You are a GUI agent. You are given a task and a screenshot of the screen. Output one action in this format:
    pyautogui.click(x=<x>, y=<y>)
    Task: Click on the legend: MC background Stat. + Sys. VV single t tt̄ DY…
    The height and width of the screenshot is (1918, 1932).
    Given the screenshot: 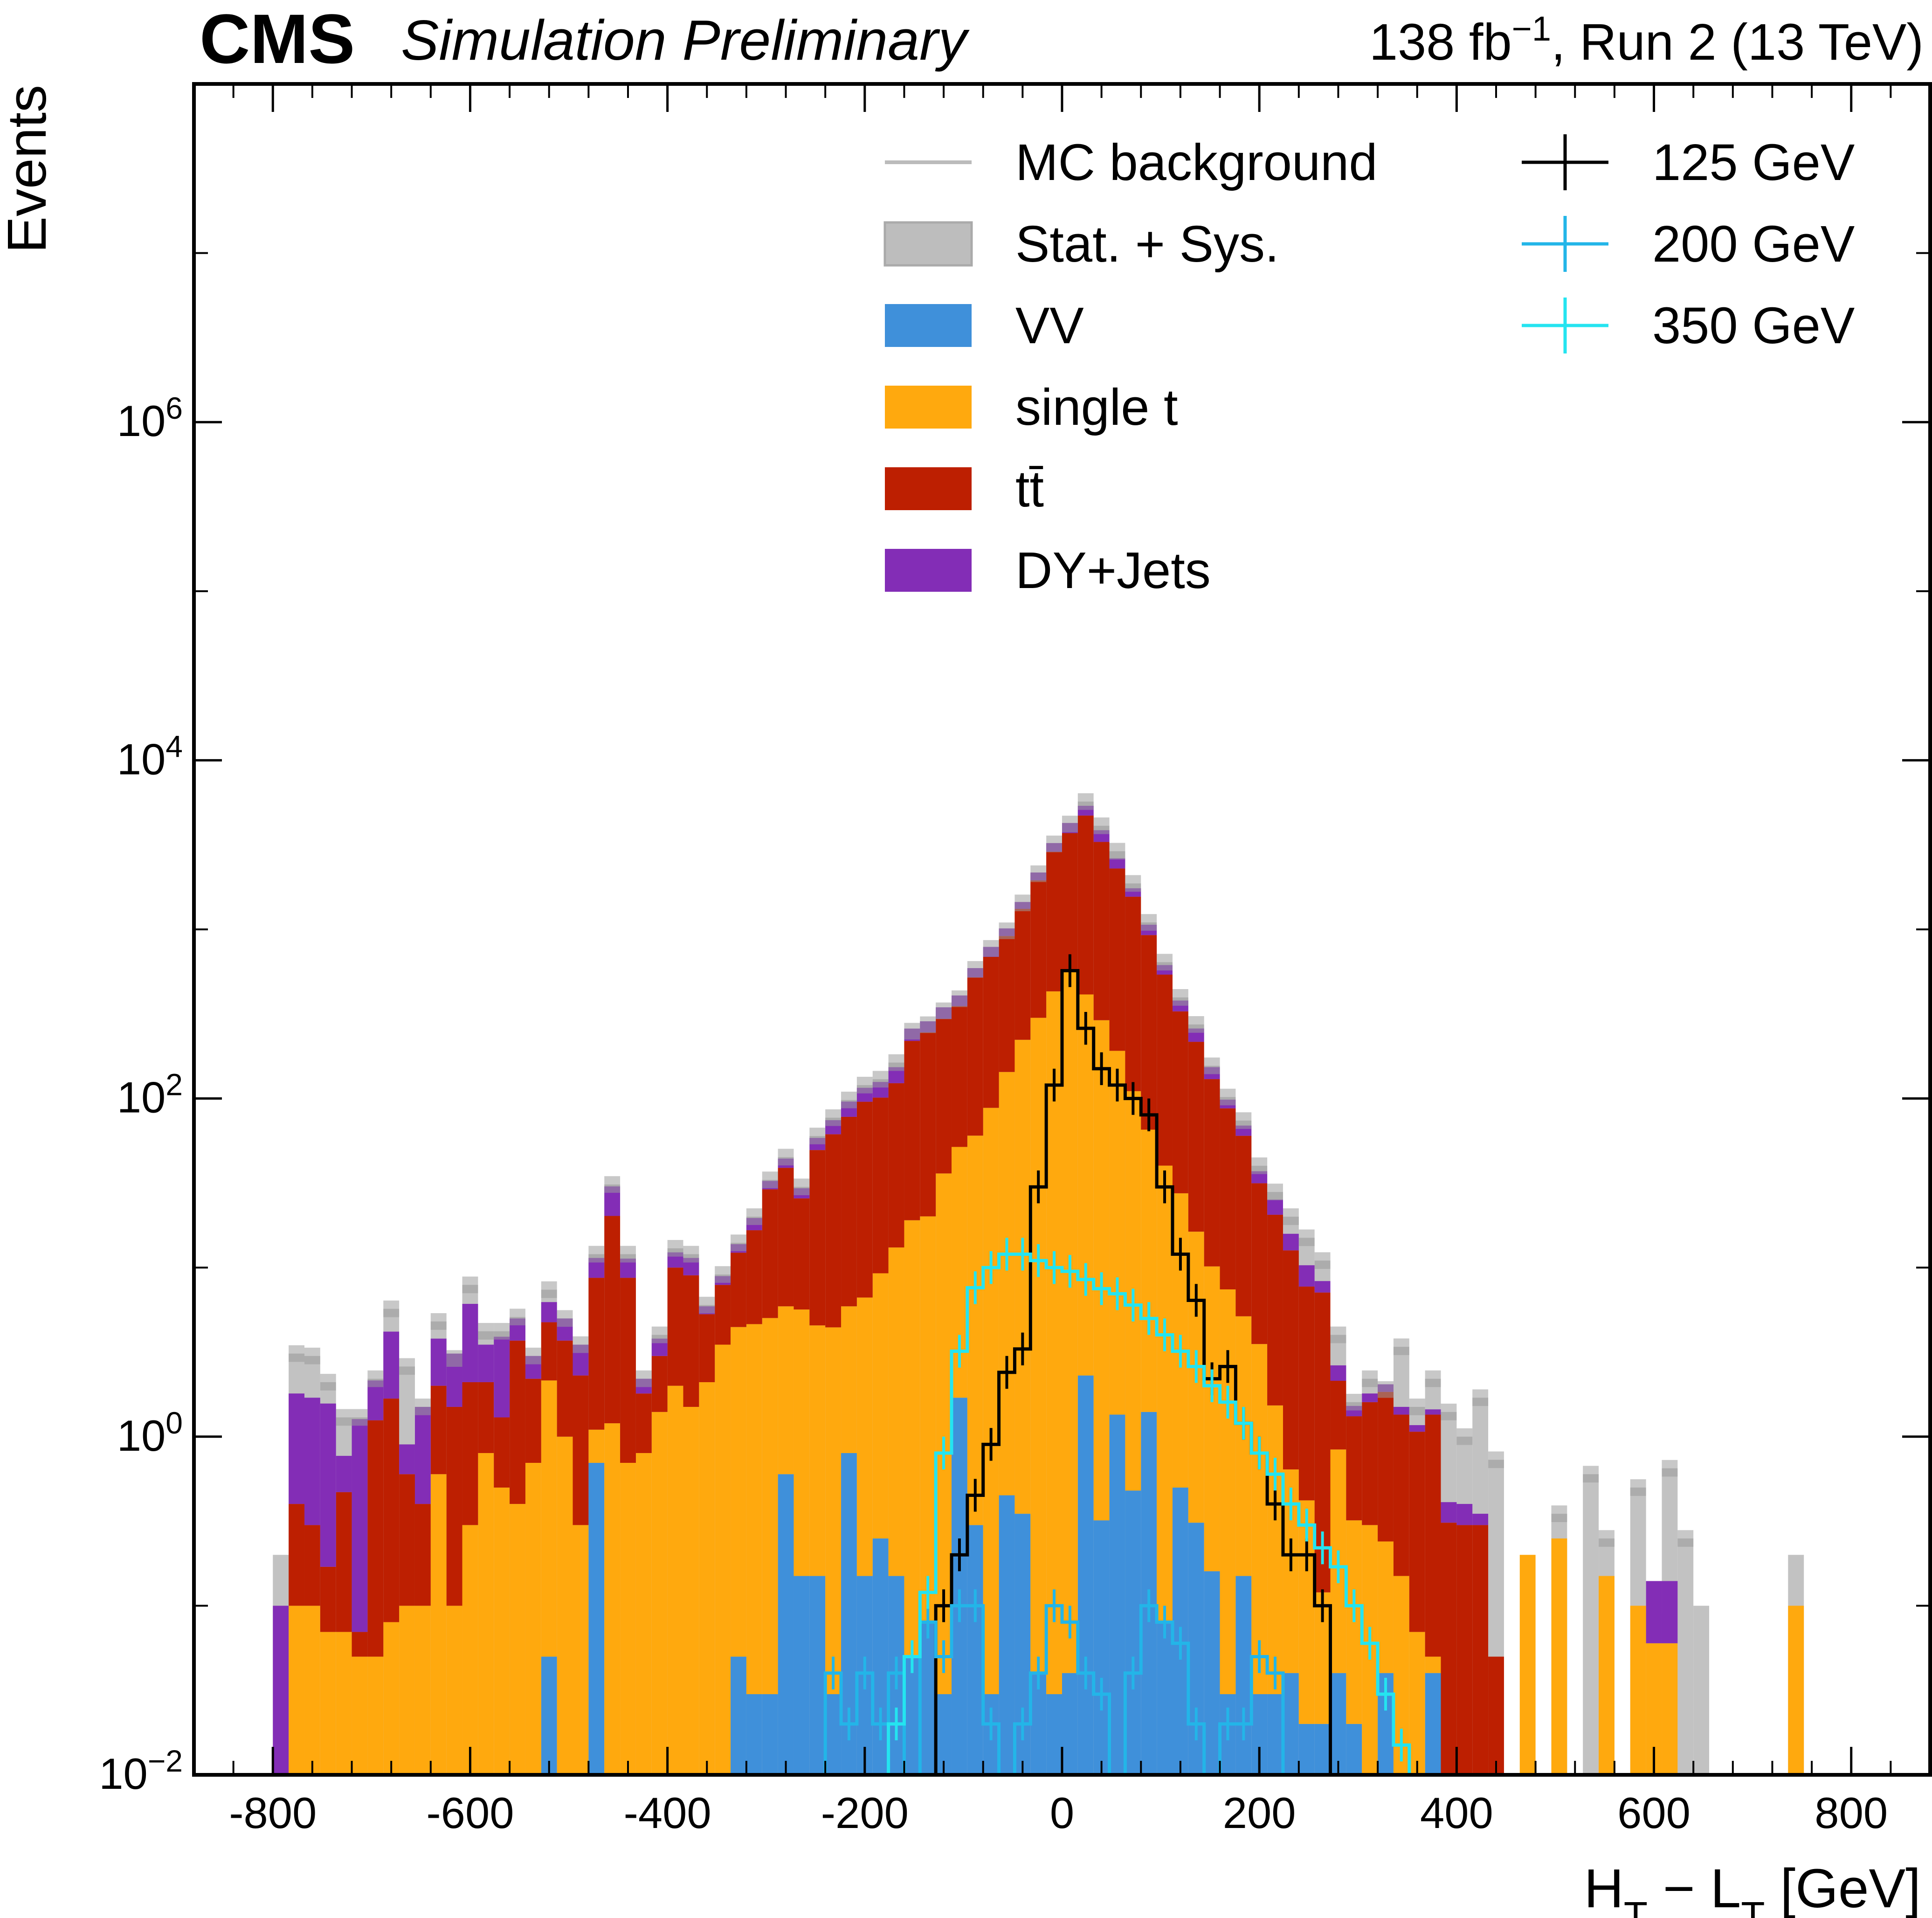 What is the action you would take?
    pyautogui.click(x=1369, y=366)
    